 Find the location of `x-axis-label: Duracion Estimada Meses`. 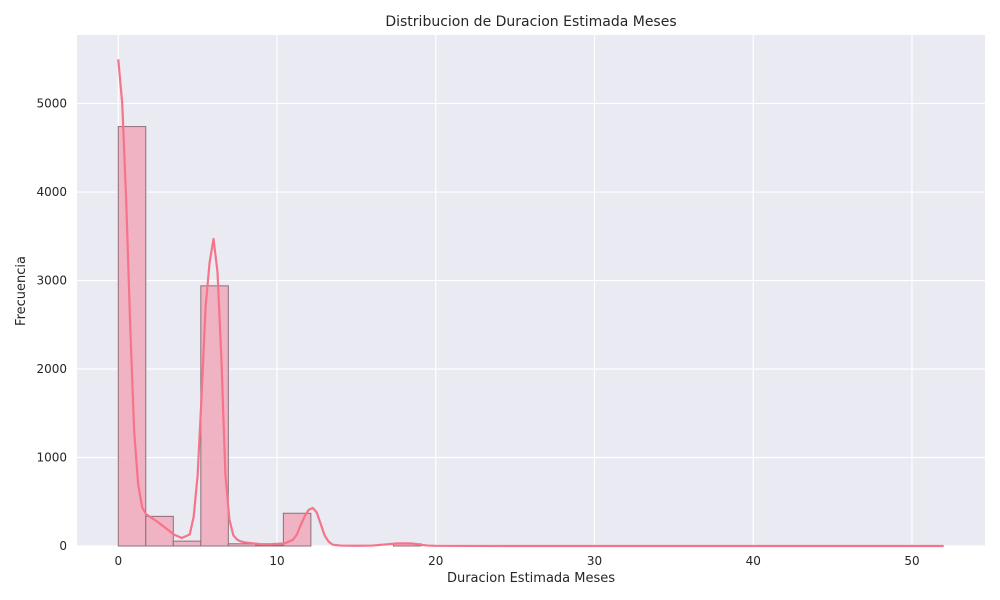

x-axis-label: Duracion Estimada Meses is located at coordinates (531, 578).